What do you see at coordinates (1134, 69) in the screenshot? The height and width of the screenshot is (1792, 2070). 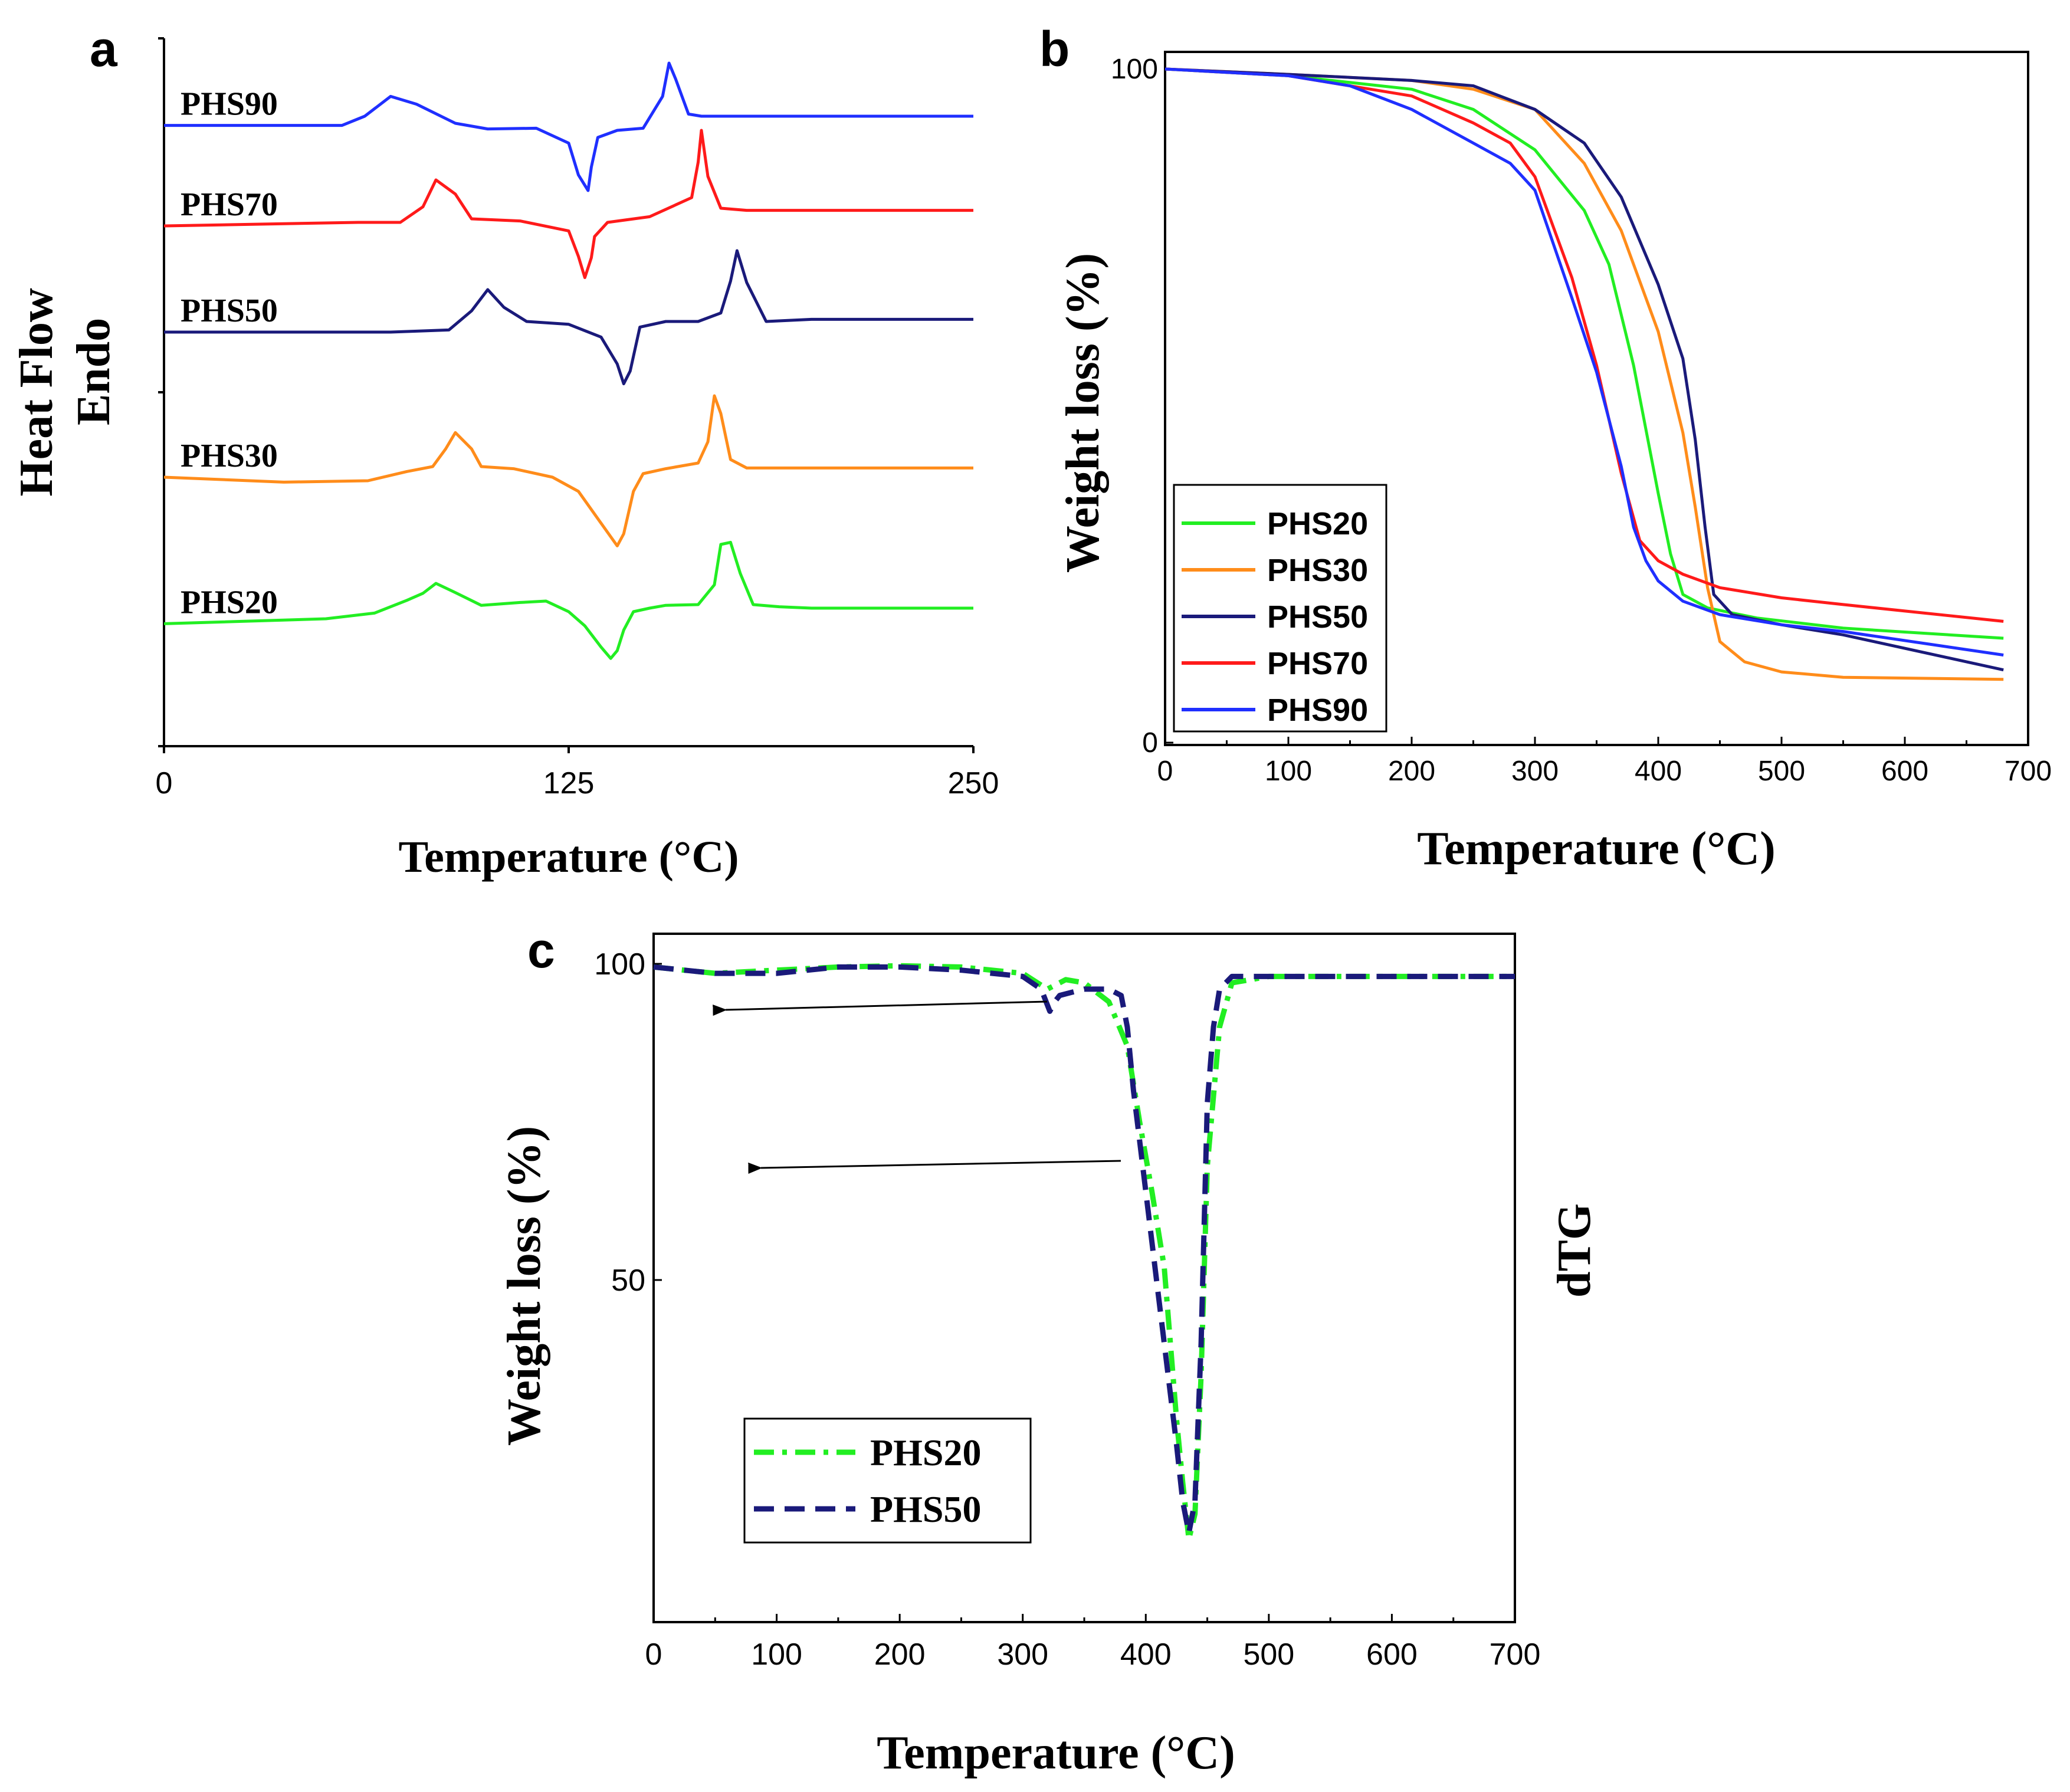 I see `panel-b-y-tick-label: 100` at bounding box center [1134, 69].